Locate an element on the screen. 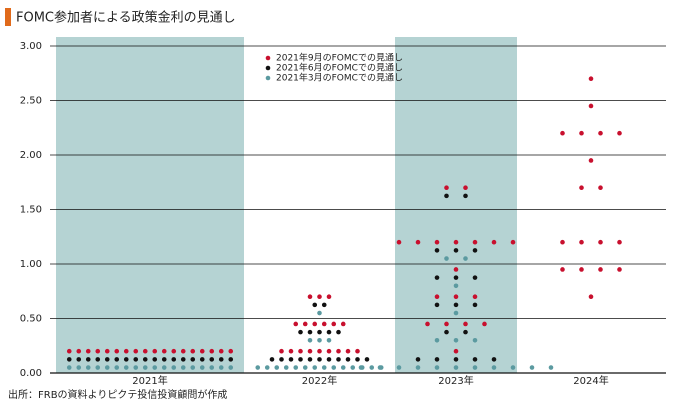  source-note: 出所：FRBの資料よりピクテ投信投資顧問が作成 is located at coordinates (117, 394).